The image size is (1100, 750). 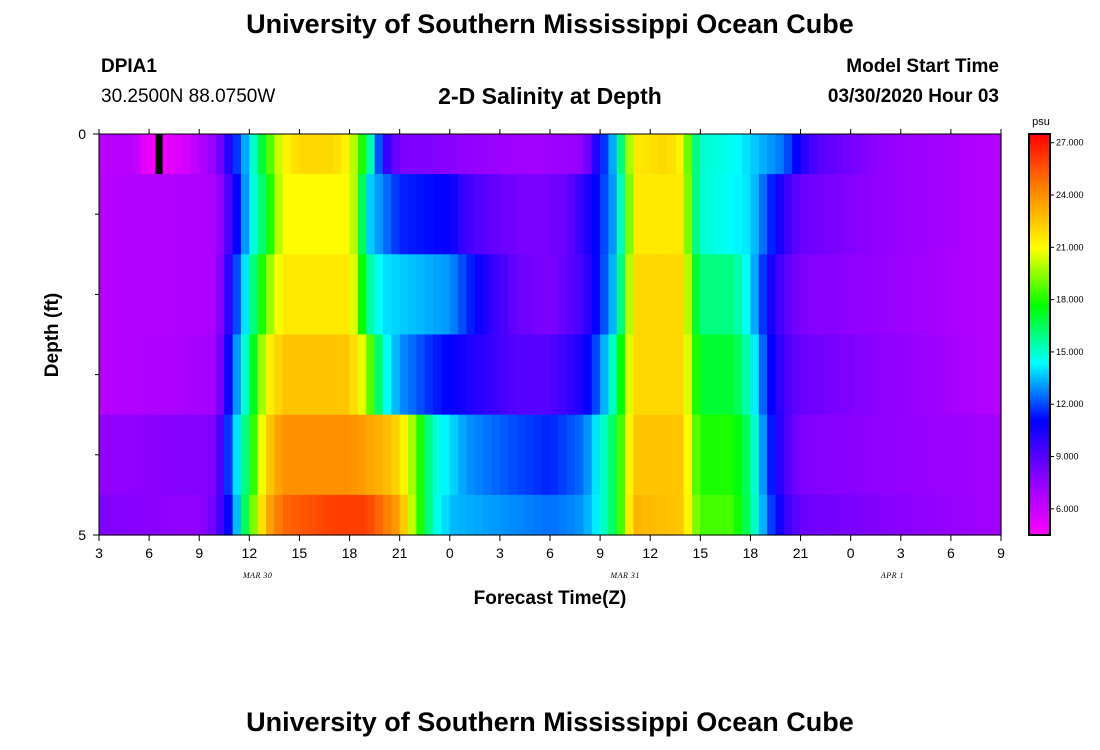 I want to click on date-label: MAR 30, so click(x=257, y=575).